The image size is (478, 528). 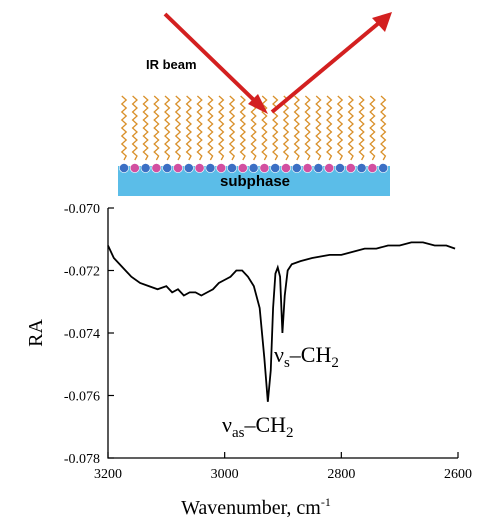 What do you see at coordinates (82, 272) in the screenshot?
I see `y-tick-label: -0.072` at bounding box center [82, 272].